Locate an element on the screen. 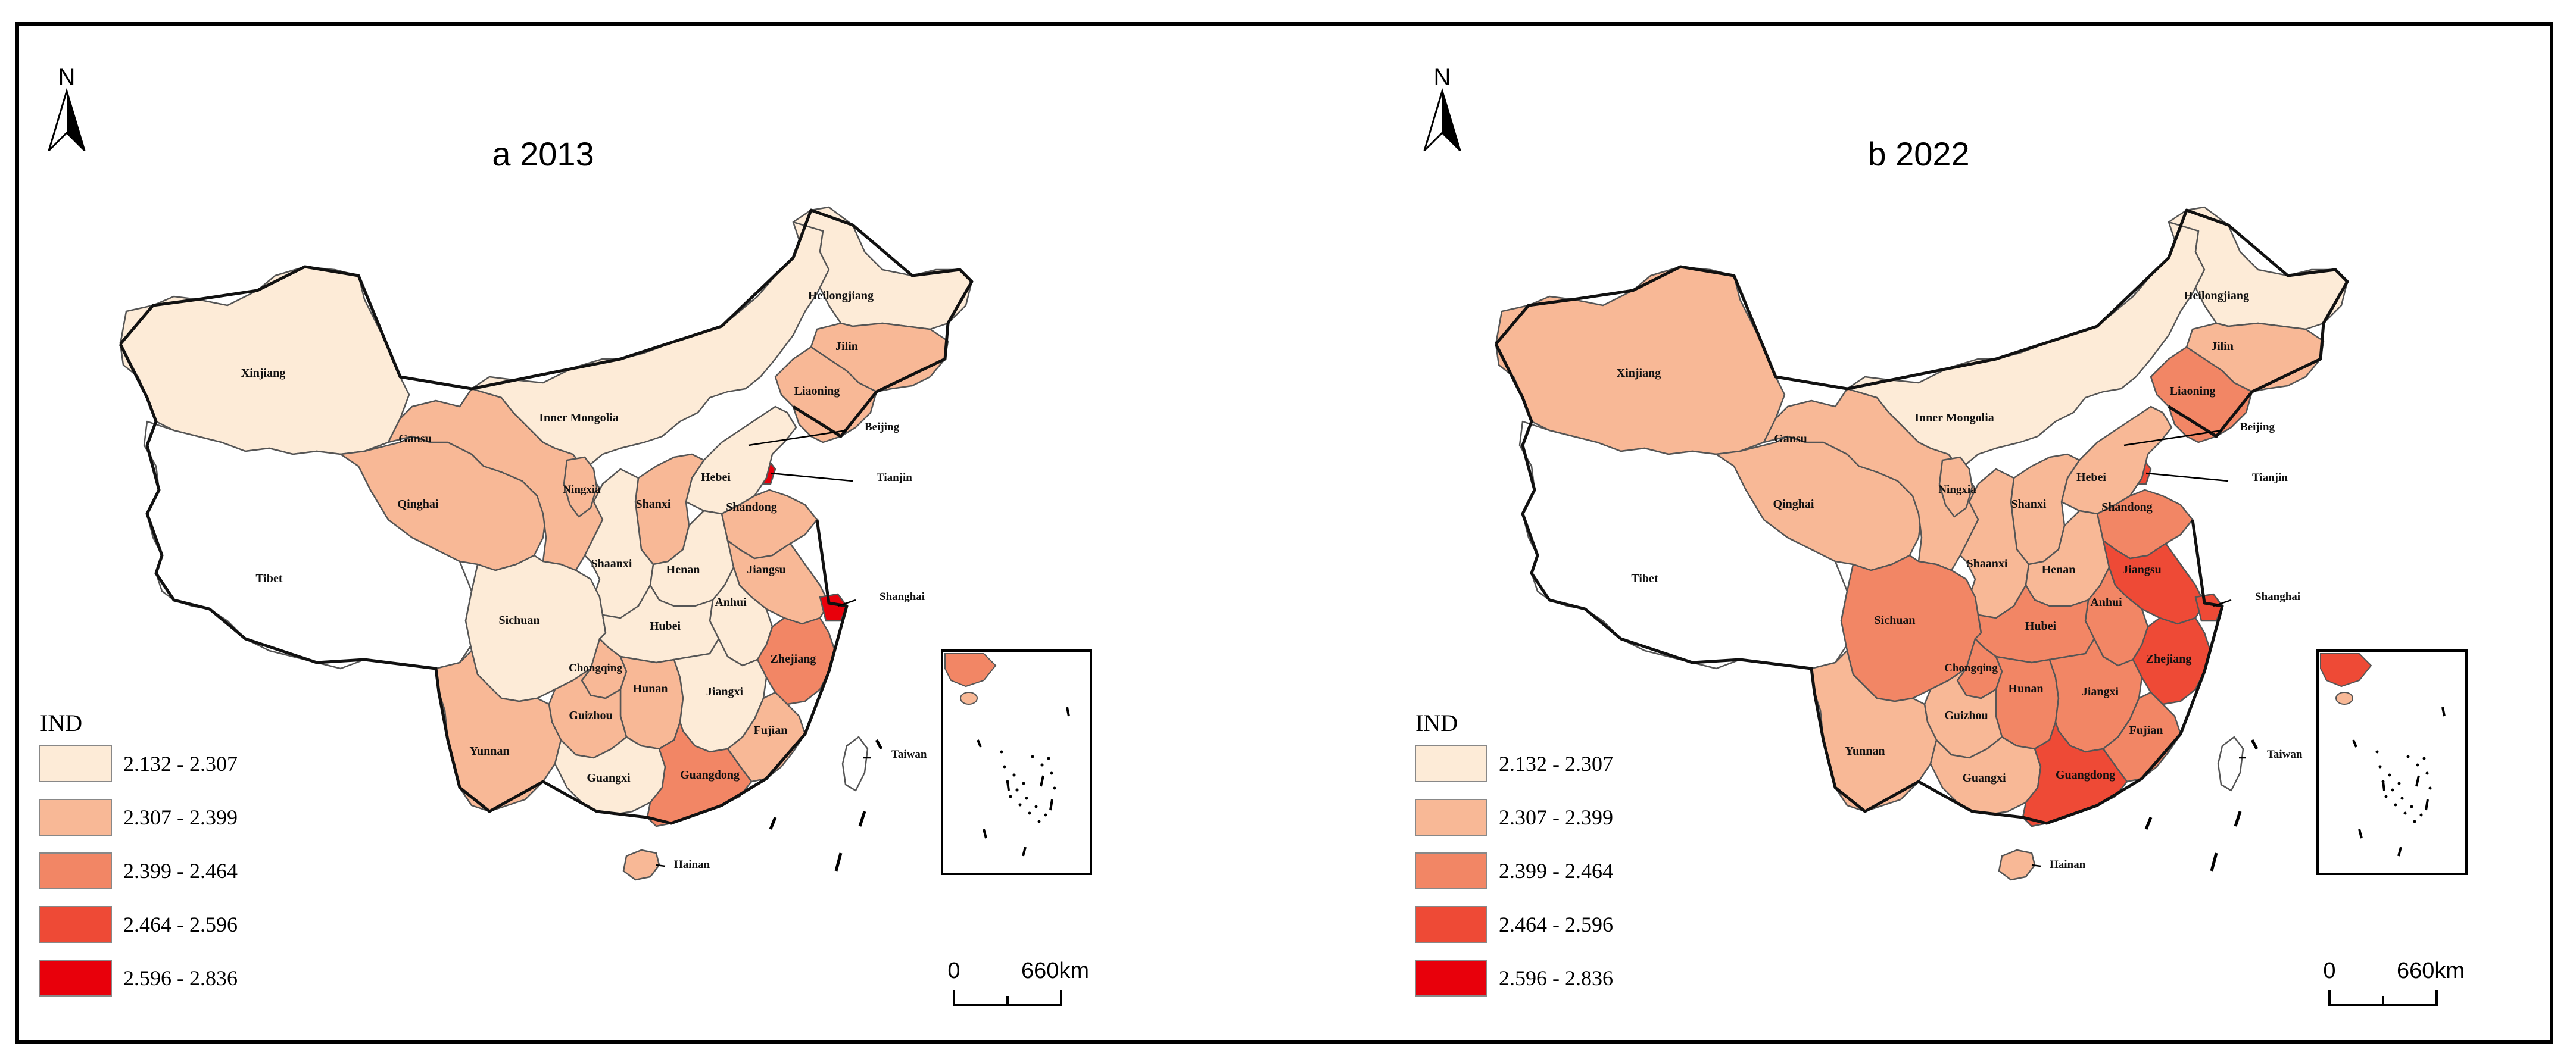 This screenshot has width=2576, height=1062. label-shanxi: Shanxi is located at coordinates (653, 504).